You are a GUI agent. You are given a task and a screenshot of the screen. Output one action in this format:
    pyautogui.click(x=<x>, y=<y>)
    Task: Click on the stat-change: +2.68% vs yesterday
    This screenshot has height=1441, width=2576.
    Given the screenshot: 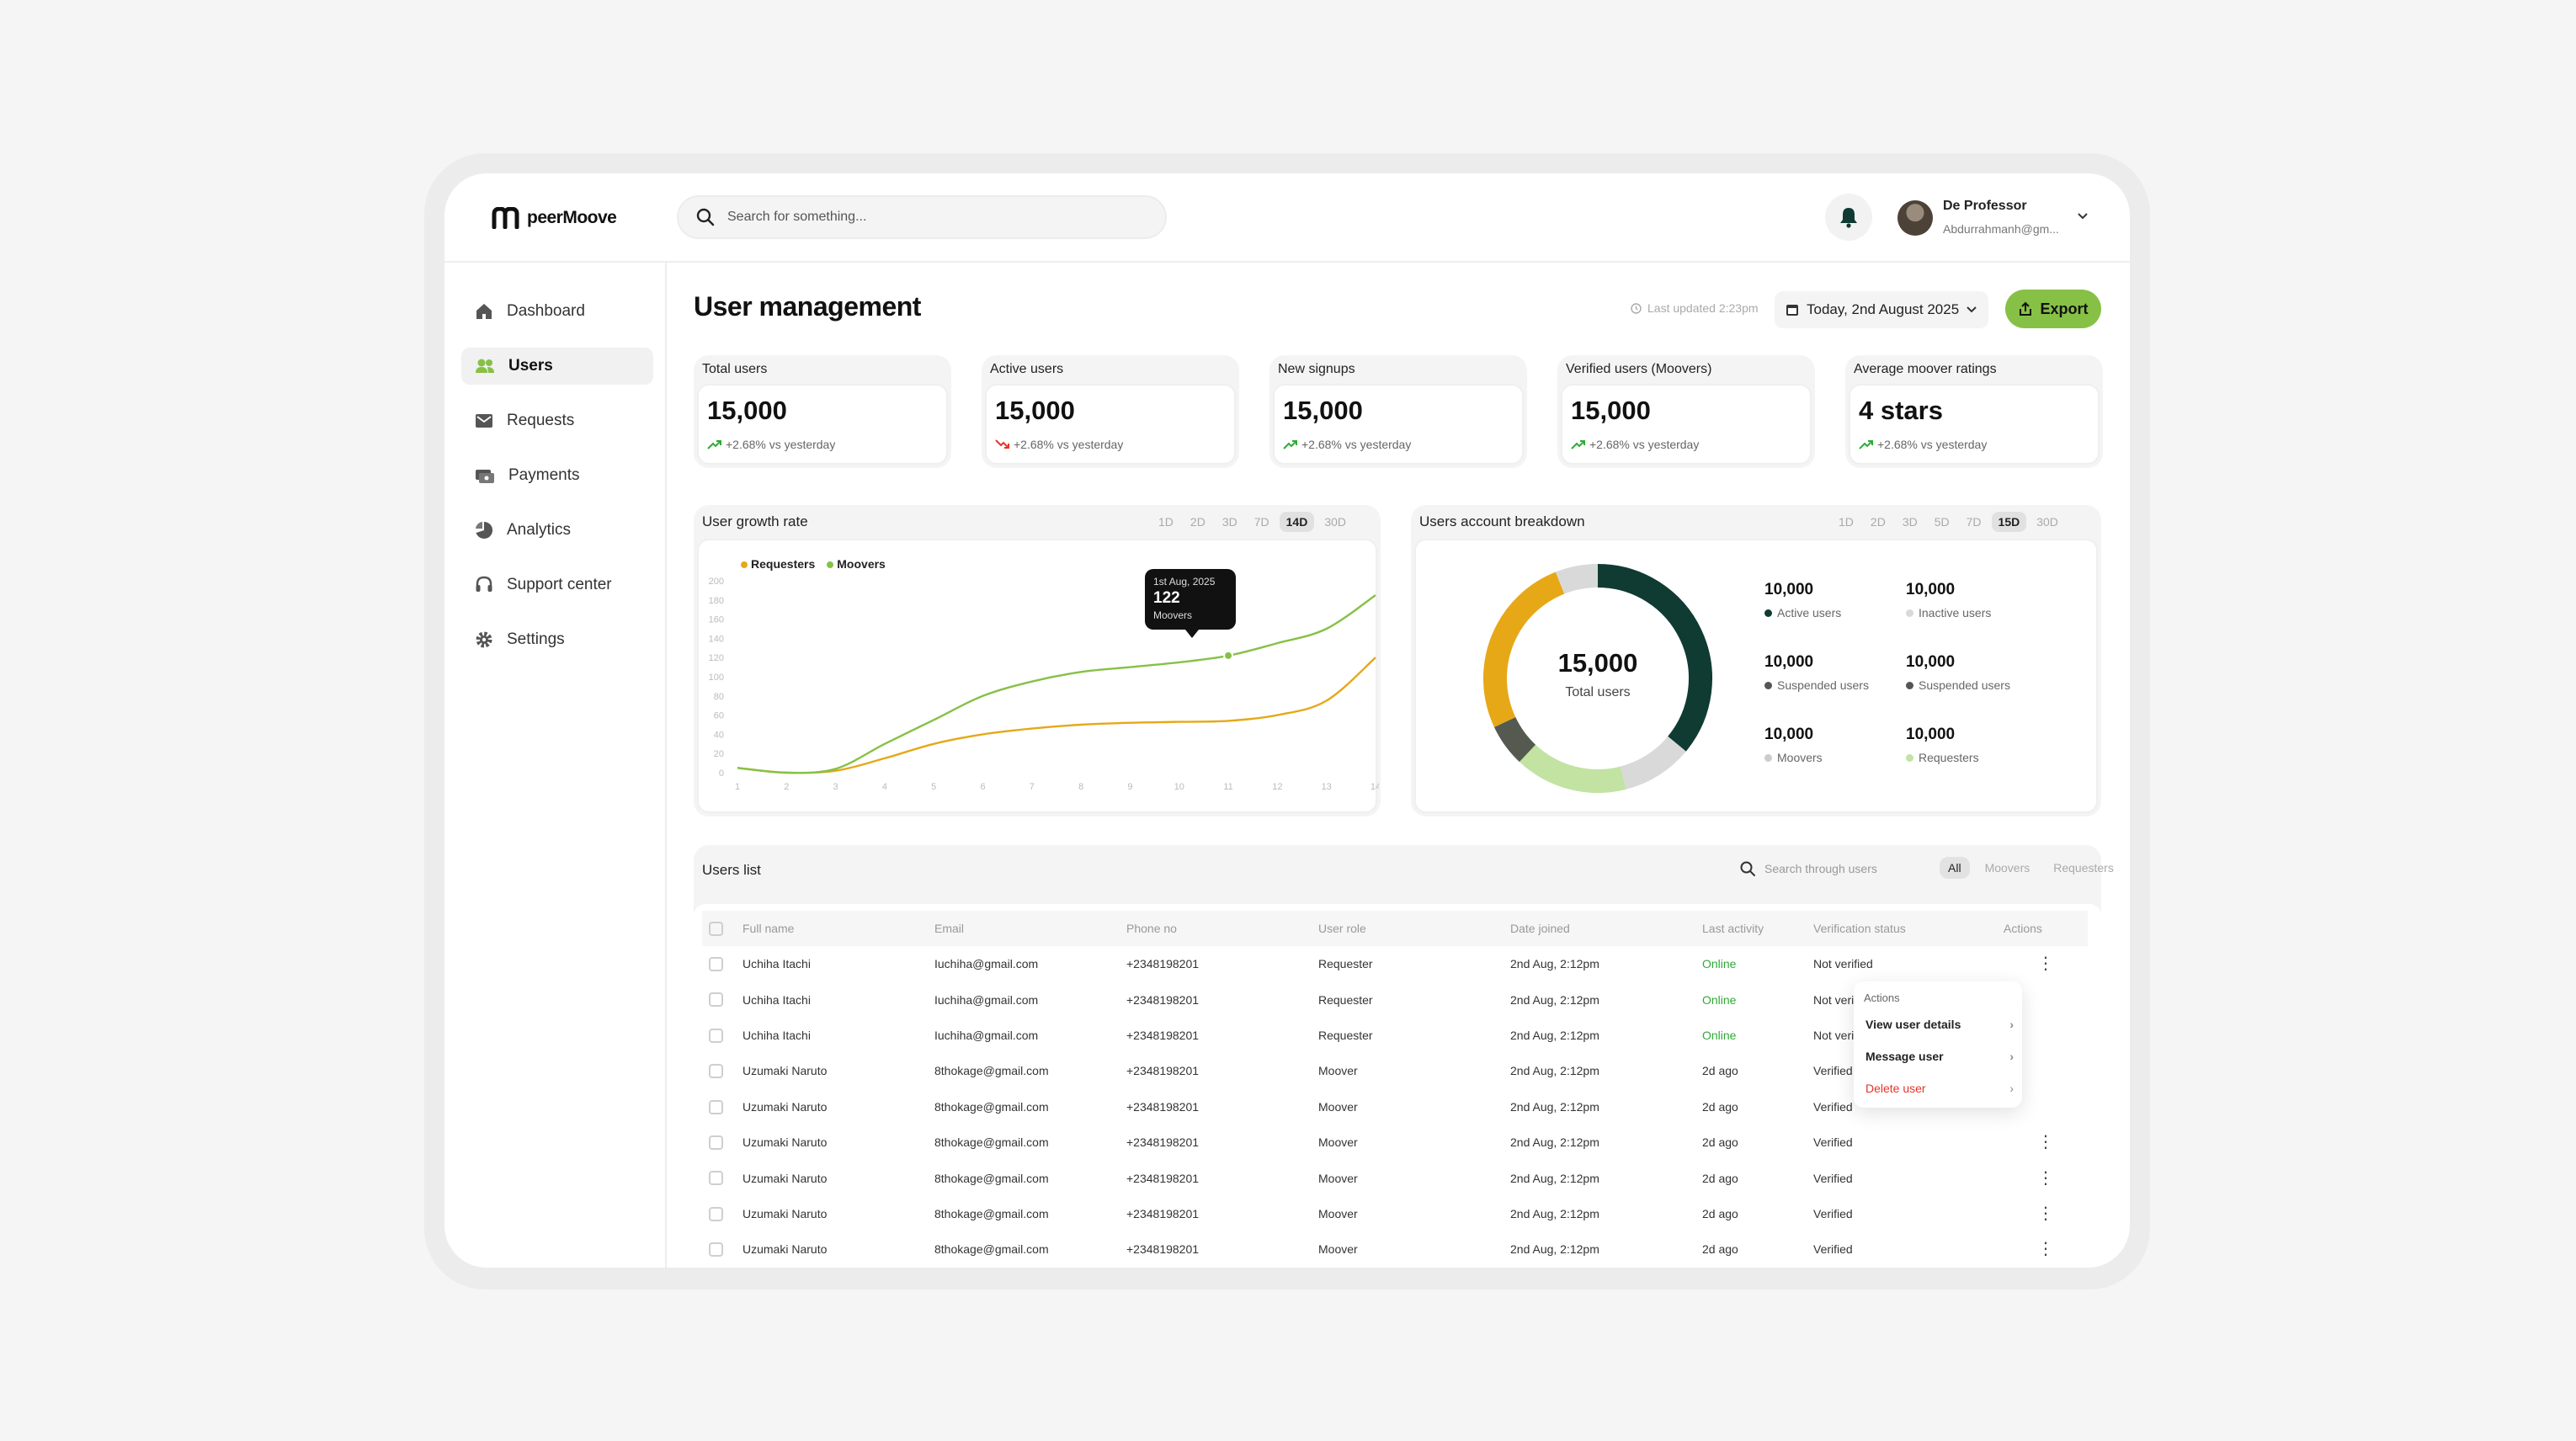 What is the action you would take?
    pyautogui.click(x=1347, y=444)
    